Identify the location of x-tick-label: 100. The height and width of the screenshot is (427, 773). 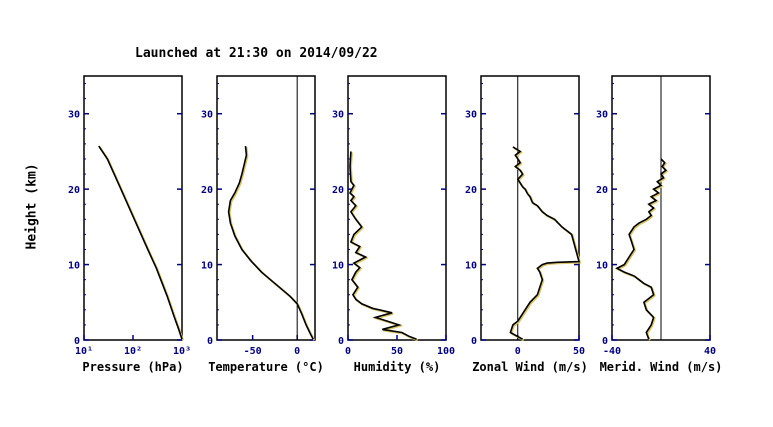
(446, 351).